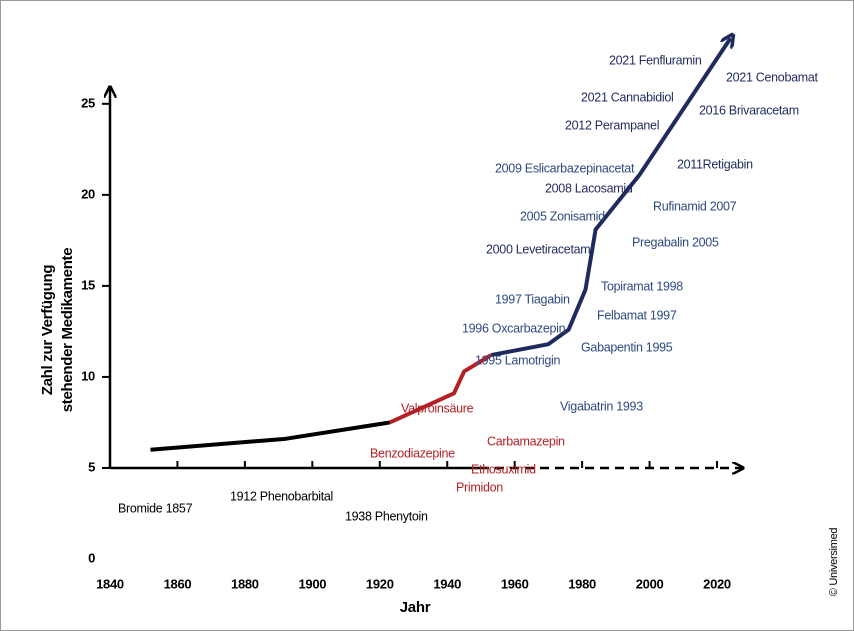 Image resolution: width=854 pixels, height=631 pixels. I want to click on annotation: Gabapentin 1995, so click(627, 347).